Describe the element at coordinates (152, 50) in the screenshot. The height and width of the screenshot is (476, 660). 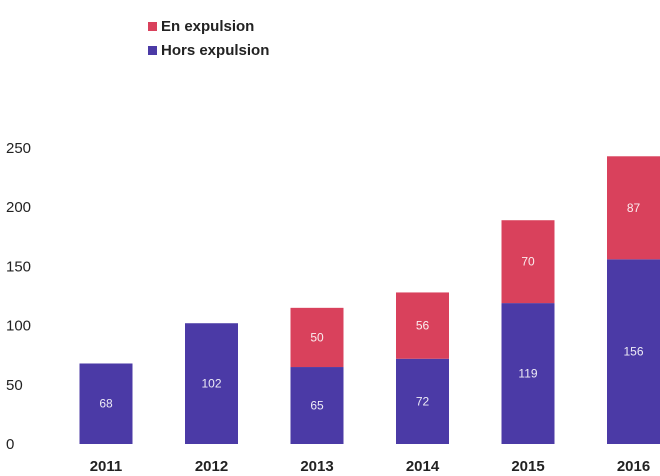
I see `legend-swatch-hors-expulsion` at that location.